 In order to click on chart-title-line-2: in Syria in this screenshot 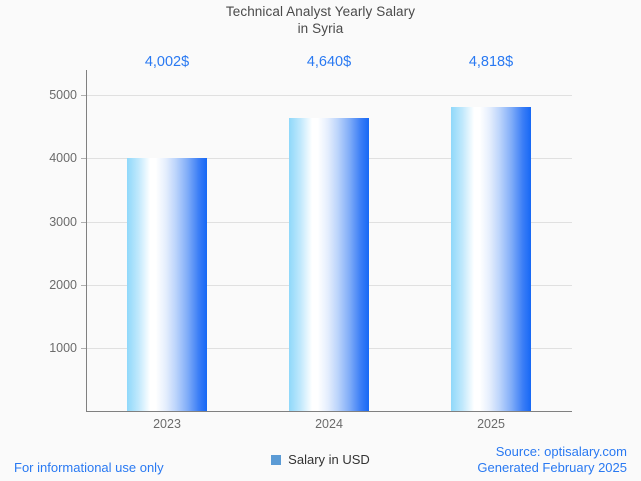, I will do `click(320, 28)`.